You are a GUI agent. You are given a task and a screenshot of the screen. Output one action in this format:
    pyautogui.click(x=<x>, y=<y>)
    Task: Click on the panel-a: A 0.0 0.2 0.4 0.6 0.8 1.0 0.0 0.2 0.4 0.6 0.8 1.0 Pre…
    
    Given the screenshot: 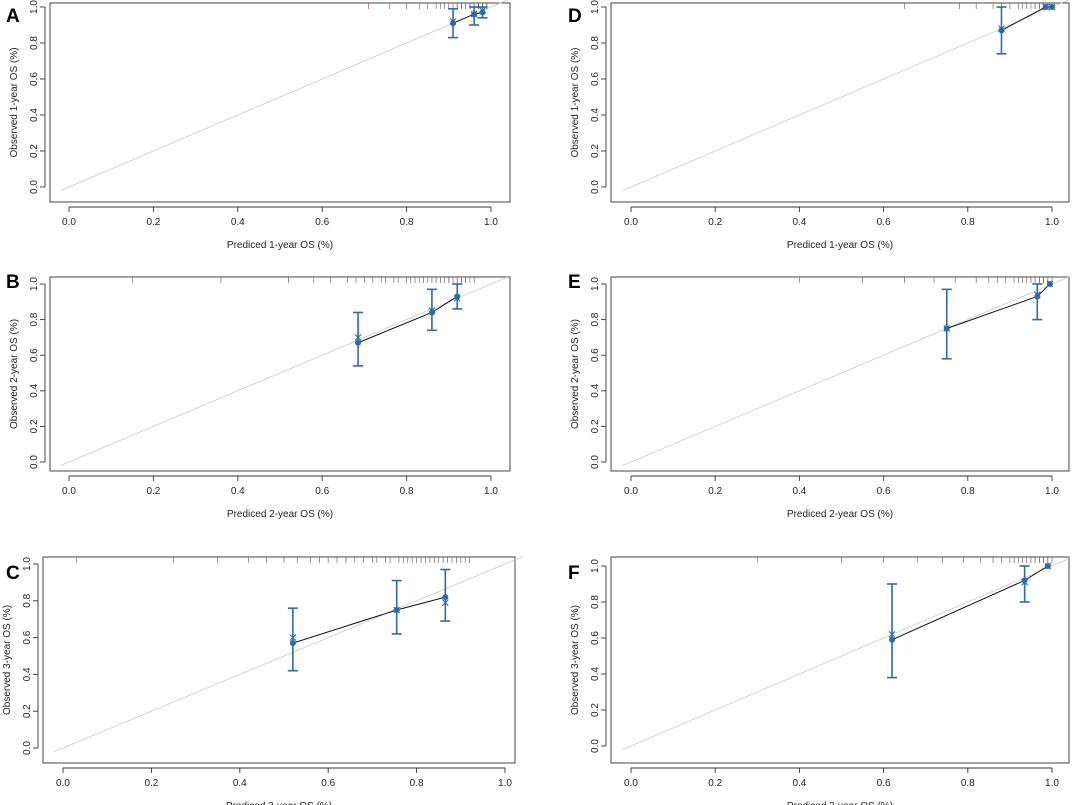 What is the action you would take?
    pyautogui.click(x=258, y=125)
    